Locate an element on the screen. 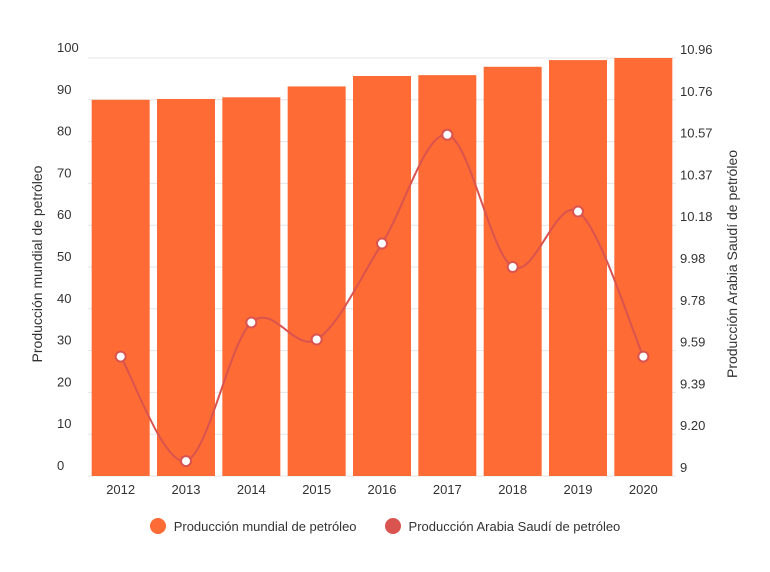  legend-item-saudi: Producción Arabia Saudí de petróleo is located at coordinates (502, 526).